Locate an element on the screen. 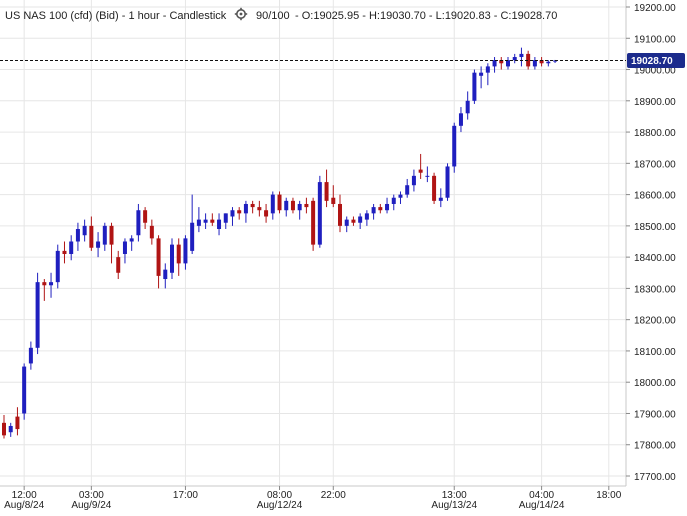 The width and height of the screenshot is (687, 516). x-tick-date: Aug/12/24 is located at coordinates (280, 505).